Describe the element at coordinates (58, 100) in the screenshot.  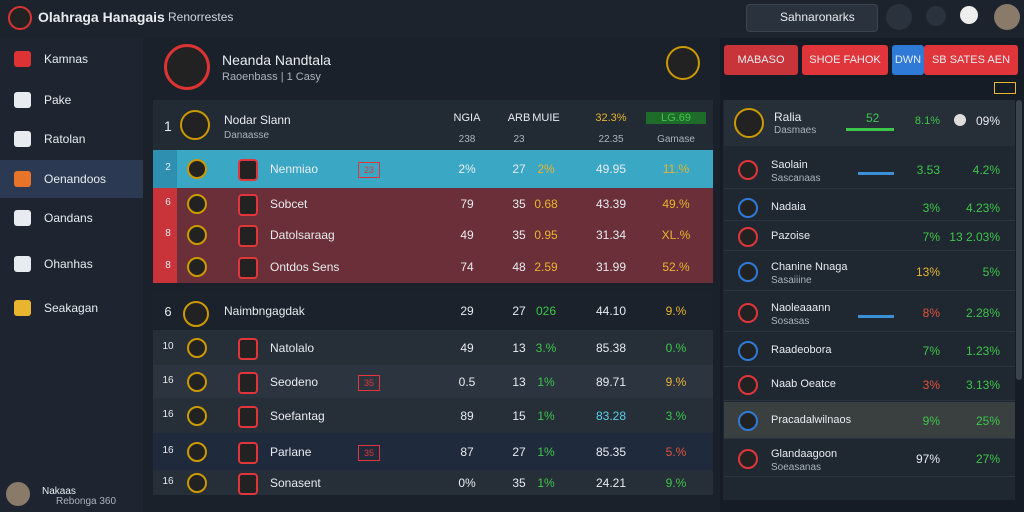
I see `nav-item: Pake` at that location.